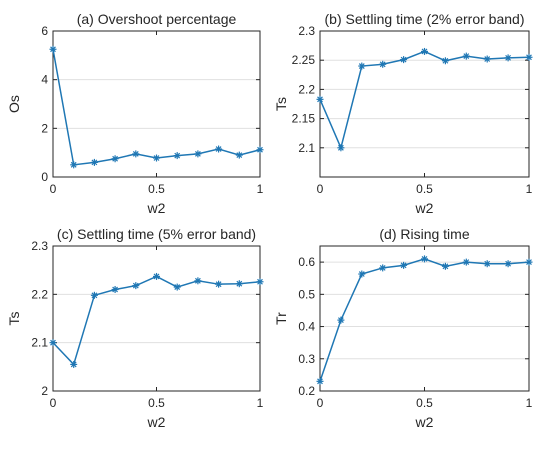 The height and width of the screenshot is (456, 550). What do you see at coordinates (306, 359) in the screenshot?
I see `y-tick-label: 0.3` at bounding box center [306, 359].